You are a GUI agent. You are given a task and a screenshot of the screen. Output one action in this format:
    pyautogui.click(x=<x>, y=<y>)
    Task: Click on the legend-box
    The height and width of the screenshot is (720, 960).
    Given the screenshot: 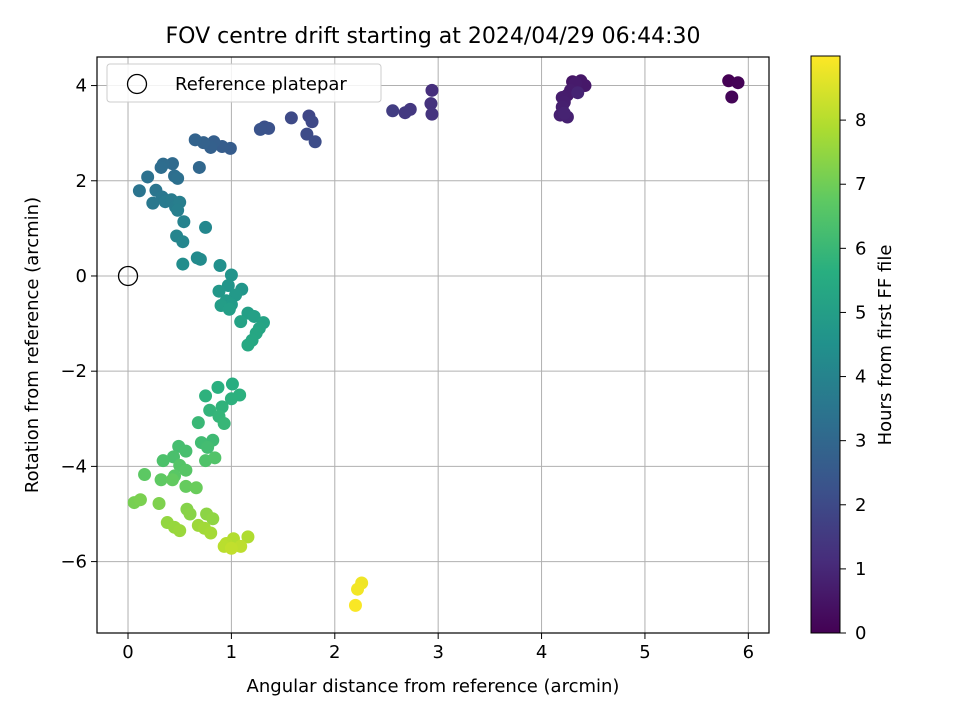 What is the action you would take?
    pyautogui.click(x=244, y=83)
    